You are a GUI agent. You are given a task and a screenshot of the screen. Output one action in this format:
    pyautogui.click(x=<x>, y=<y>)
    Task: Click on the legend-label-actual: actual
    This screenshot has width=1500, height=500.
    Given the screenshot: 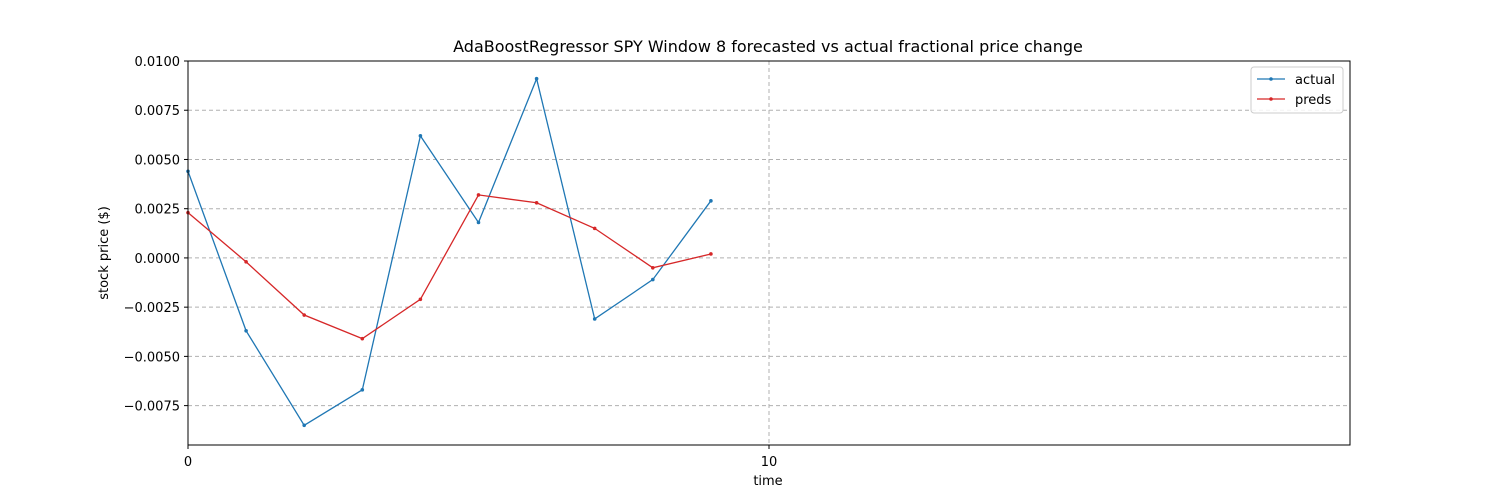 What is the action you would take?
    pyautogui.click(x=1315, y=80)
    